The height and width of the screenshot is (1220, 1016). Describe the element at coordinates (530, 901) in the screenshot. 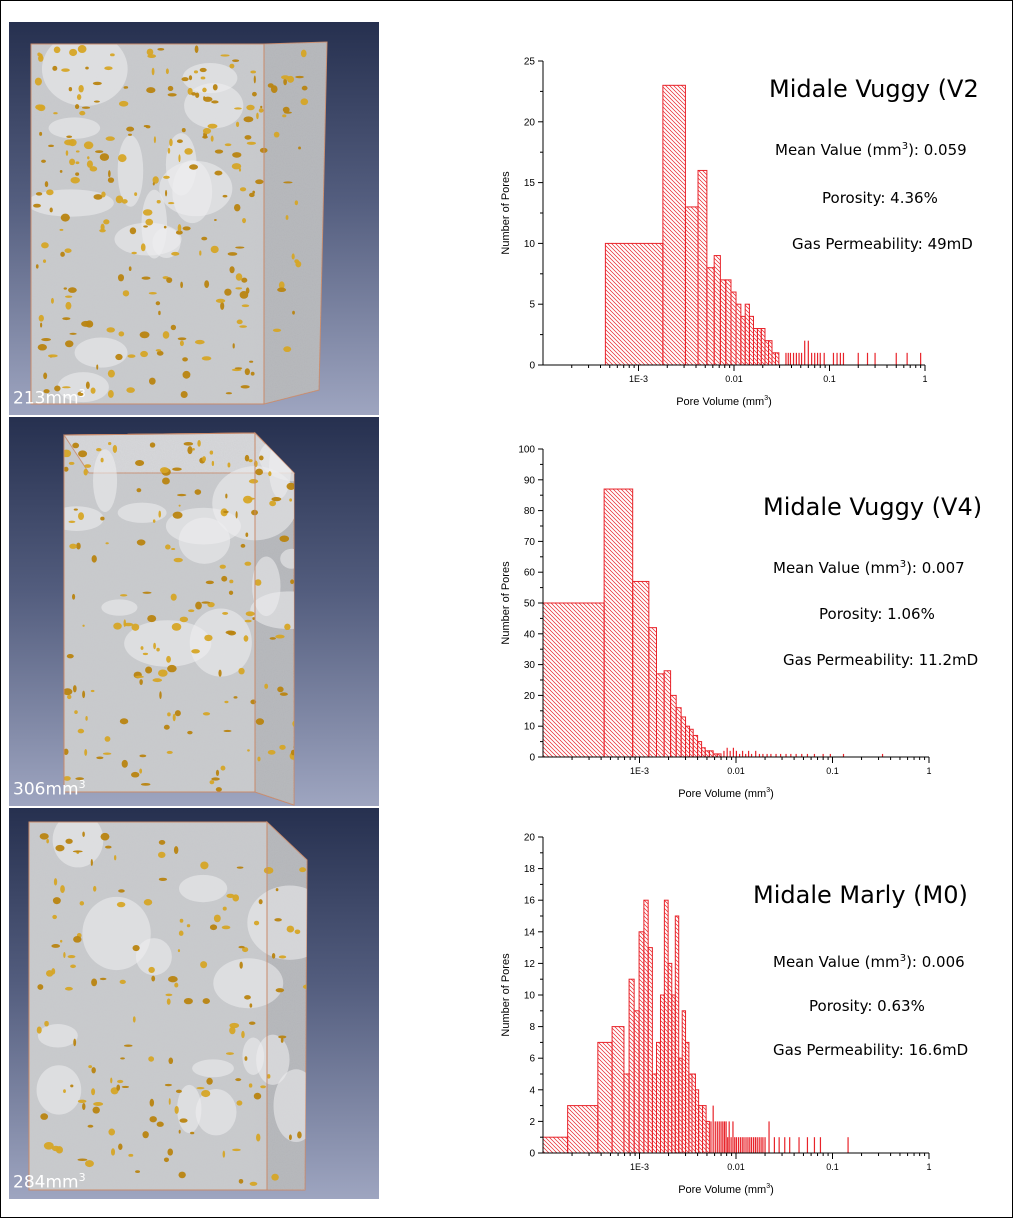

I see `y-tick-label: 16` at that location.